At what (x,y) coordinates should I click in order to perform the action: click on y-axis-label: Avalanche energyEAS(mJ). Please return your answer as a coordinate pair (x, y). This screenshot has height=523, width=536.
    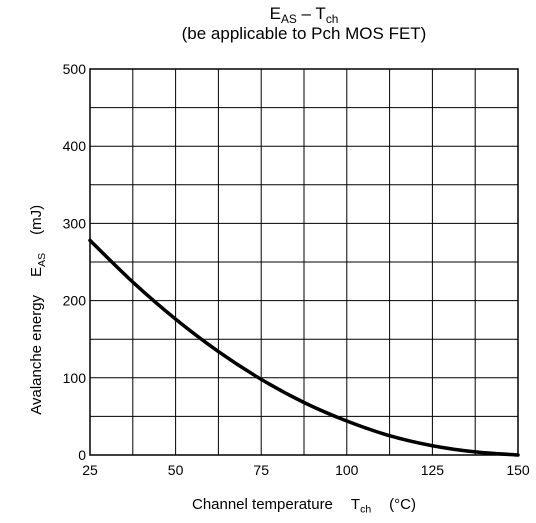
    Looking at the image, I should click on (38, 309).